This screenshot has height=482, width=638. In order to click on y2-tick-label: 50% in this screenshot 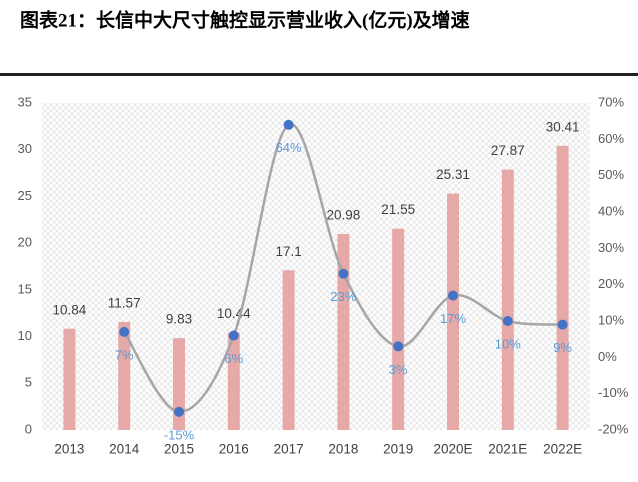, I will do `click(611, 174)`.